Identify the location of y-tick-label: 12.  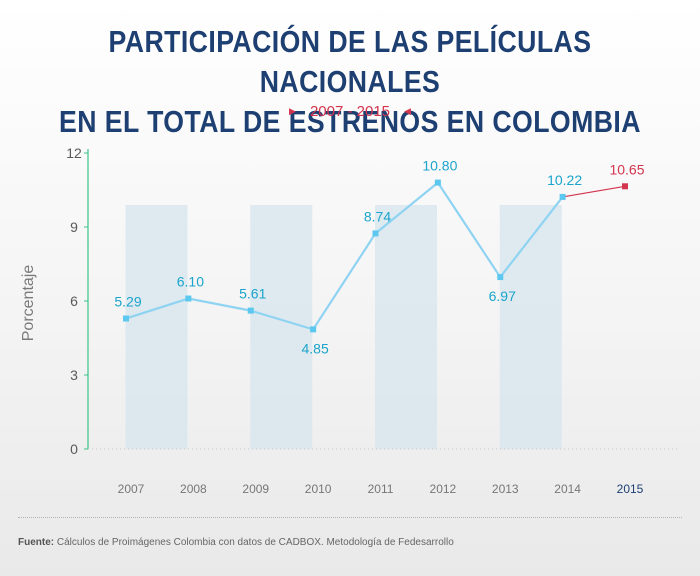
(74, 153).